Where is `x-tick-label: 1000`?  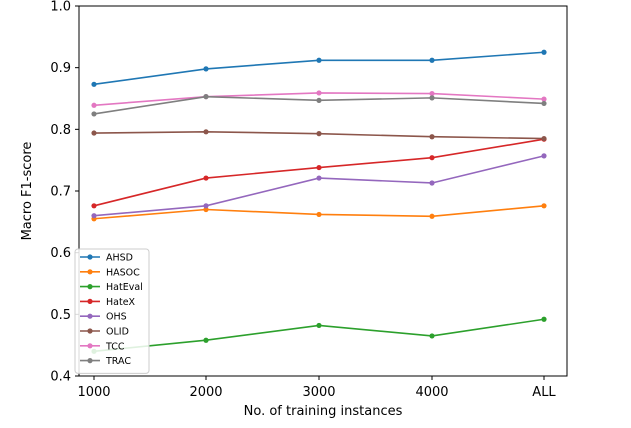 x-tick-label: 1000 is located at coordinates (93, 392).